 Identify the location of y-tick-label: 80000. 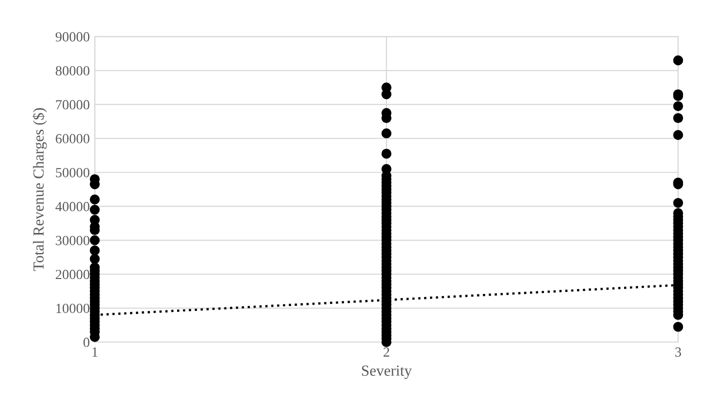
(73, 71).